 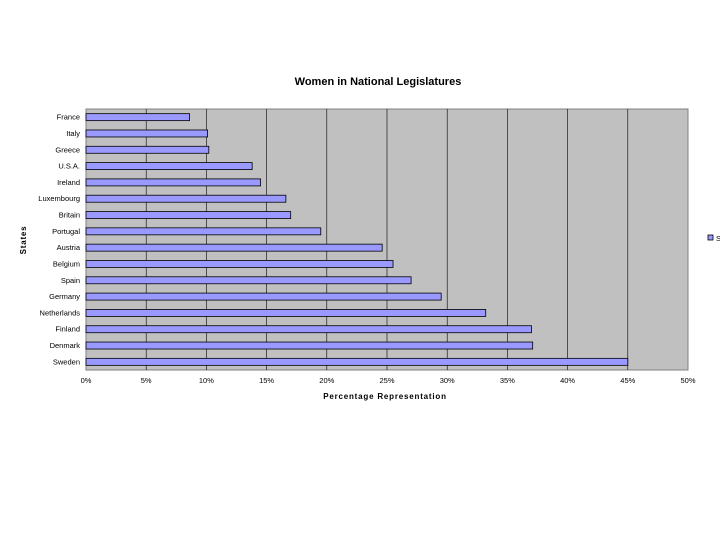 I want to click on y-tick-label: Belgium, so click(x=66, y=263).